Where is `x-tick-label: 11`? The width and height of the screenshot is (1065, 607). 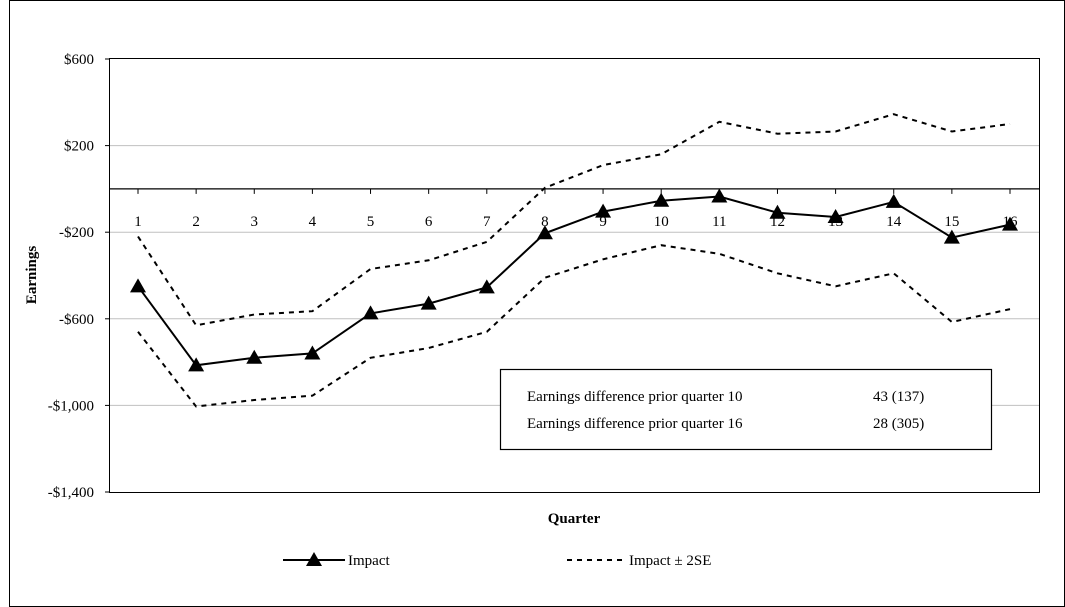
x-tick-label: 11 is located at coordinates (719, 222).